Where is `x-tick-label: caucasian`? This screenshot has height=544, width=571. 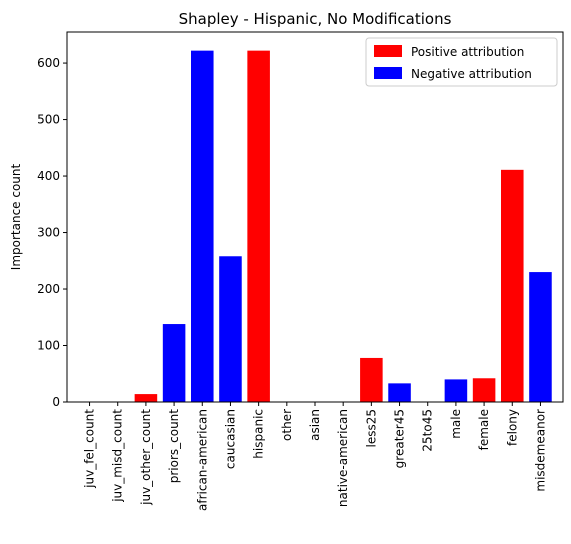 x-tick-label: caucasian is located at coordinates (230, 439).